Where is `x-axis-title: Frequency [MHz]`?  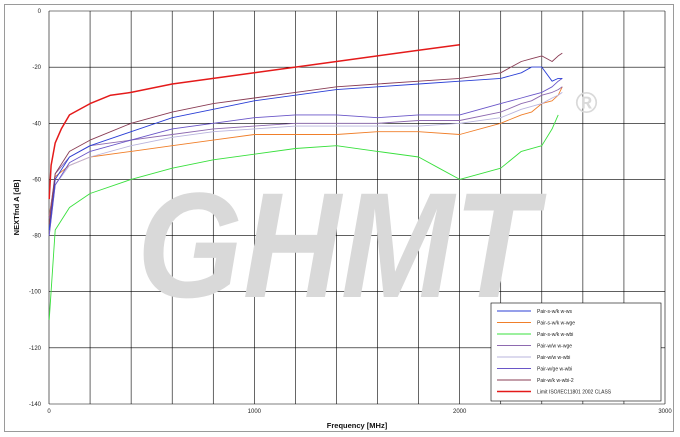 x-axis-title: Frequency [MHz] is located at coordinates (357, 425).